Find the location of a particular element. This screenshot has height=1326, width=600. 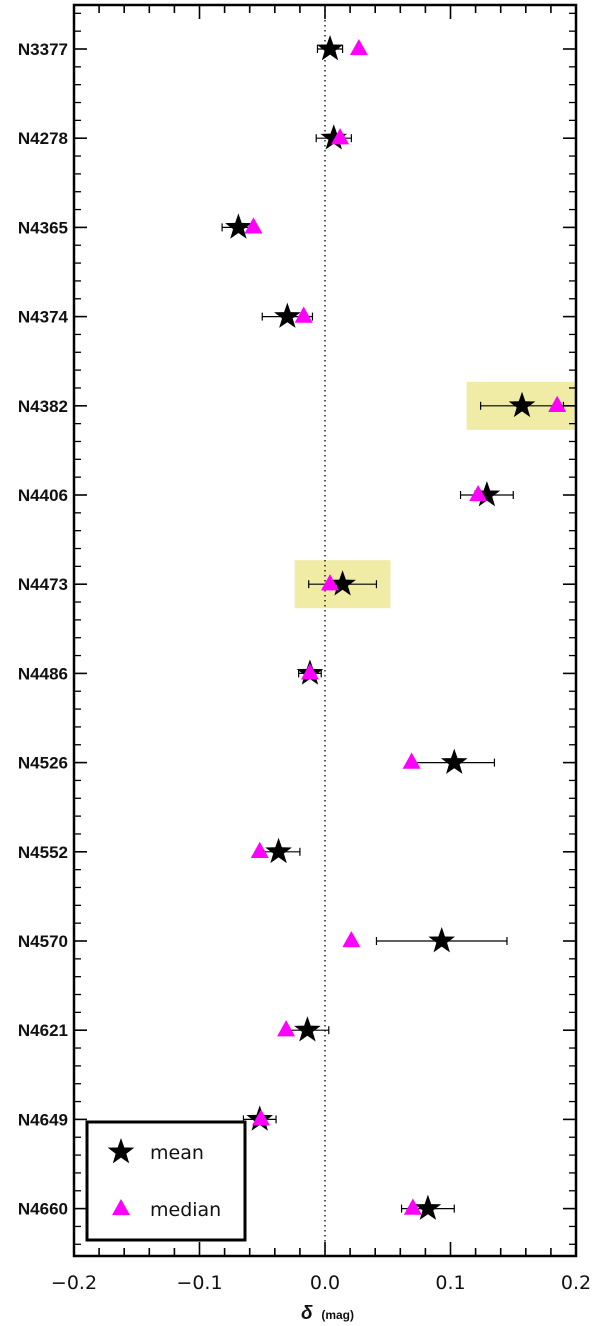

x-tick-label: −0.1 is located at coordinates (199, 1283).